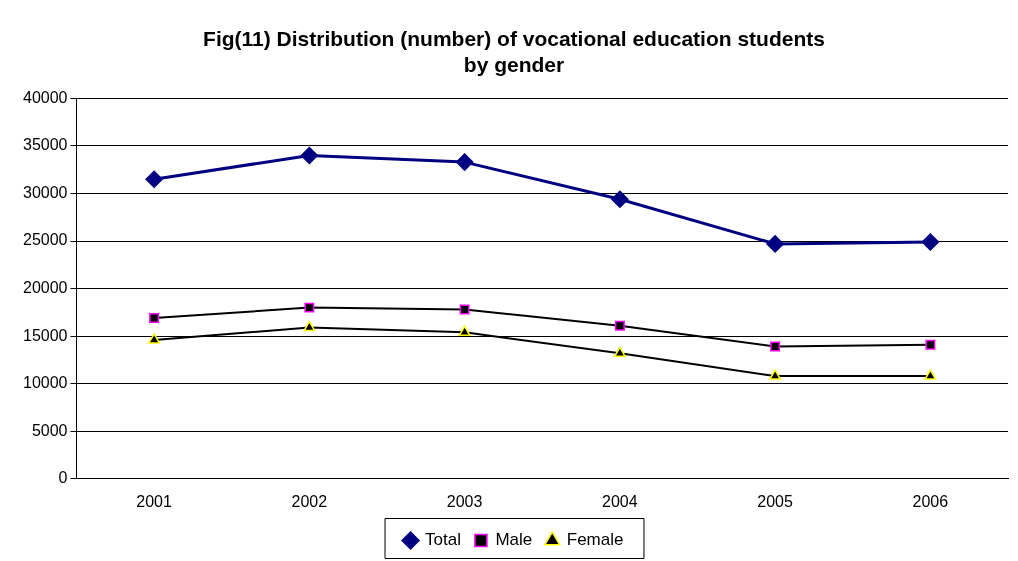 This screenshot has width=1018, height=561. I want to click on x-tick-label: 2003, so click(464, 501).